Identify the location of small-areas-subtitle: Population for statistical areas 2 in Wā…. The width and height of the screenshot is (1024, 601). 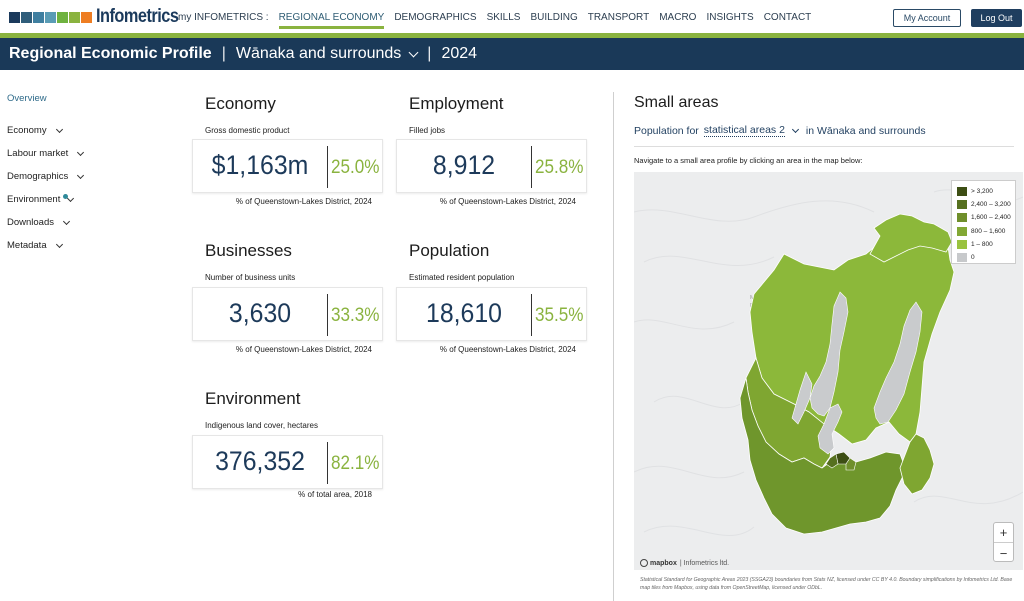
(780, 130).